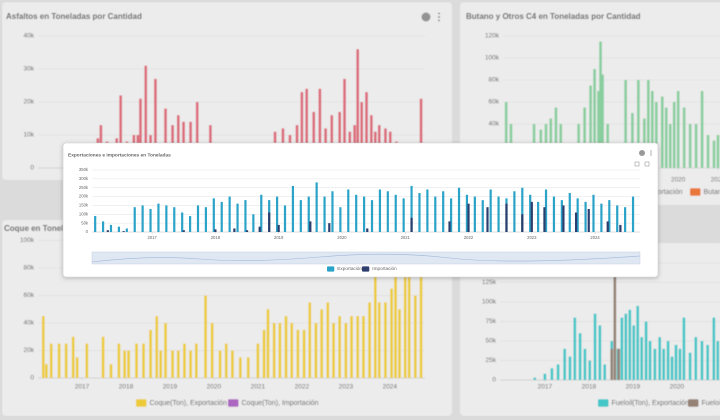 Image resolution: width=720 pixels, height=420 pixels. Describe the element at coordinates (29, 102) in the screenshot. I see `y-tick-label: 20k` at that location.